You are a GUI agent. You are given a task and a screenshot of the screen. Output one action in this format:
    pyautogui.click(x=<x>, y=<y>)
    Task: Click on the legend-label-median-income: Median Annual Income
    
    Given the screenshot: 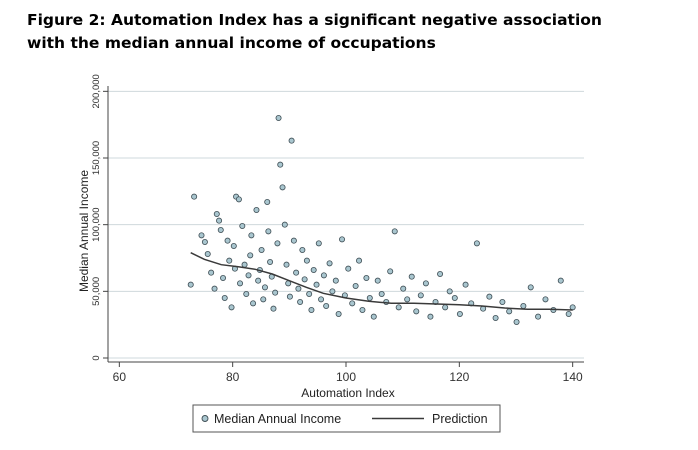 What is the action you would take?
    pyautogui.click(x=277, y=419)
    